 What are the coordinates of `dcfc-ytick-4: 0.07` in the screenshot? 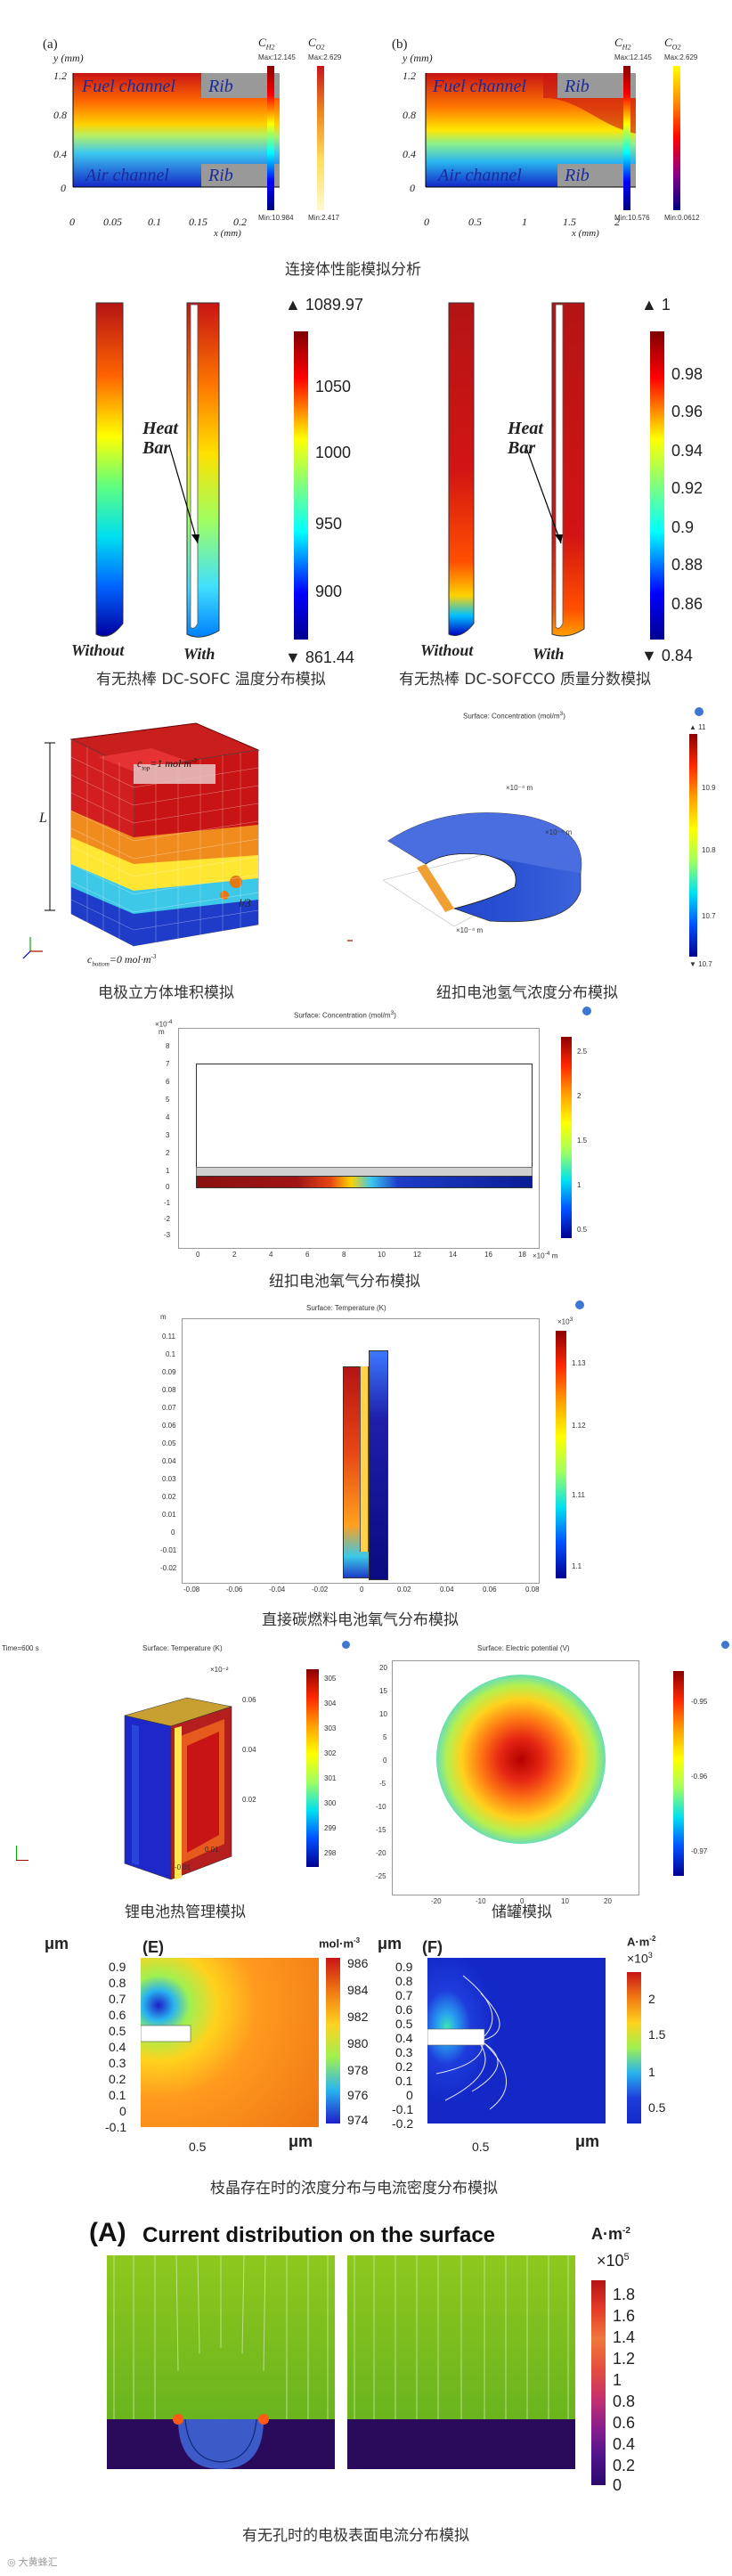 It's located at (169, 1408).